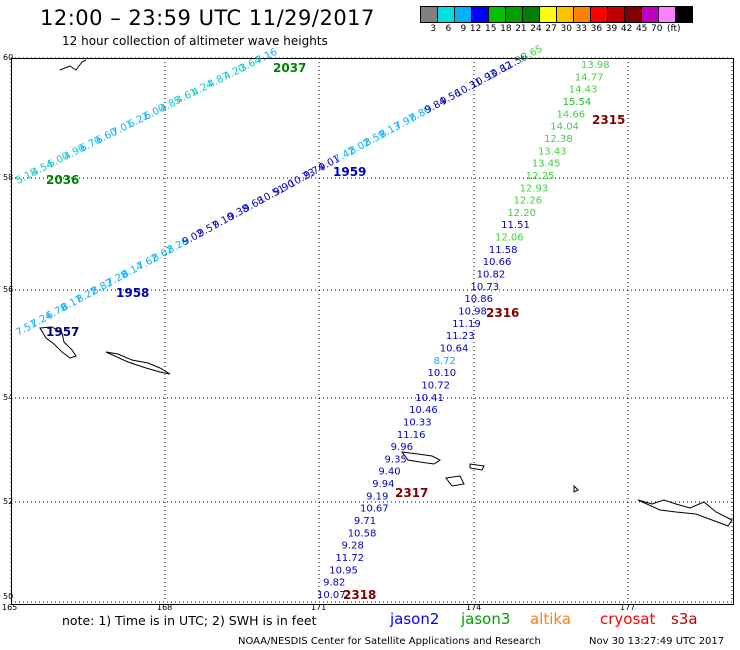  What do you see at coordinates (8, 596) in the screenshot?
I see `lat-label-50: 50` at bounding box center [8, 596].